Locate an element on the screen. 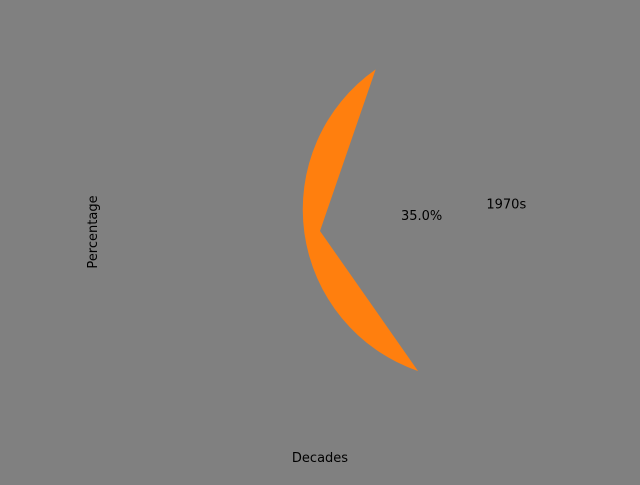  pie-slice-1970s is located at coordinates (360, 220).